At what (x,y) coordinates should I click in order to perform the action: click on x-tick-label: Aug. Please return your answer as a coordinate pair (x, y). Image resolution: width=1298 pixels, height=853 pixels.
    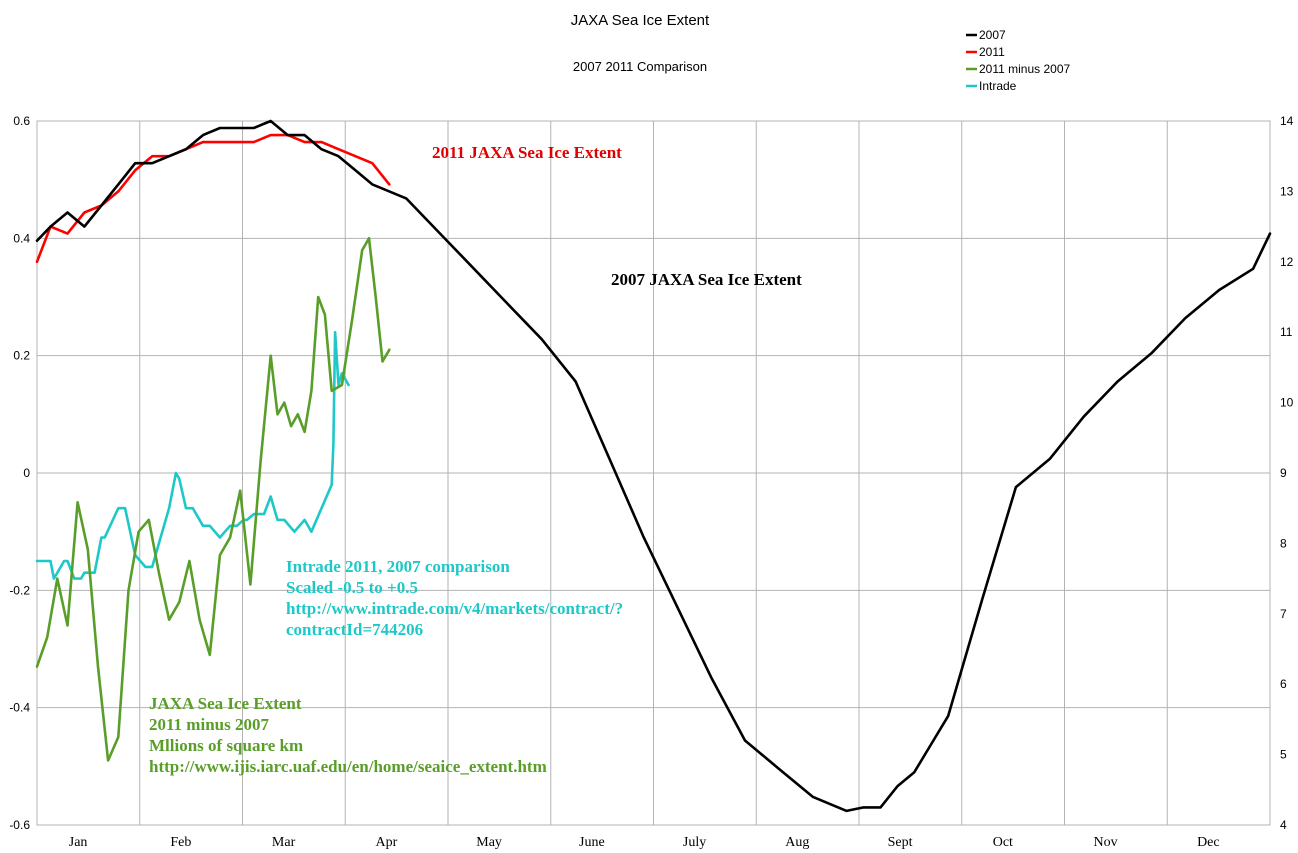
    Looking at the image, I should click on (797, 842).